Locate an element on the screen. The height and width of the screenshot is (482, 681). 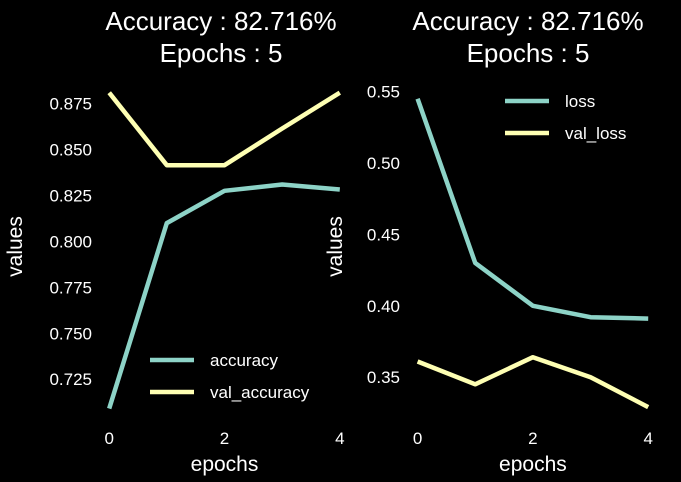
y-tick-label: 0.55 is located at coordinates (383, 92).